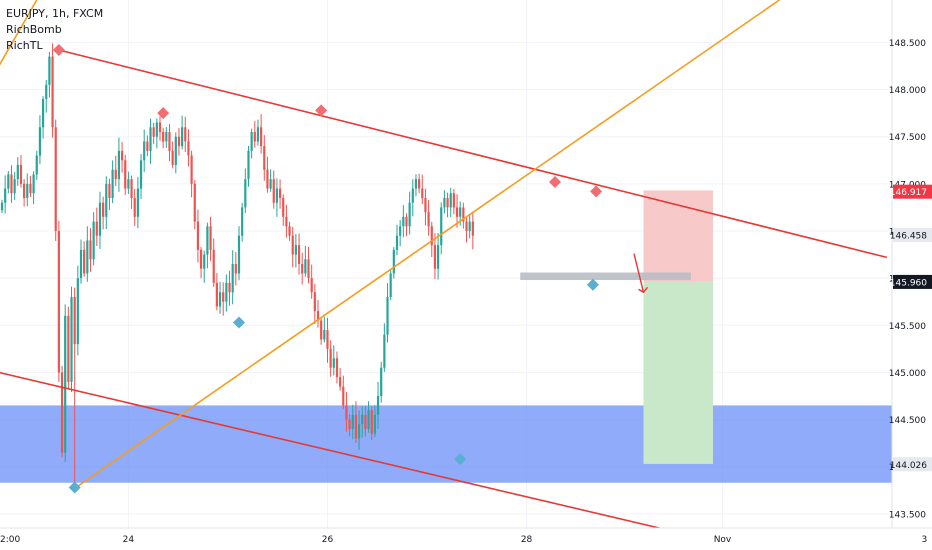 This screenshot has width=932, height=550. Describe the element at coordinates (55, 13) in the screenshot. I see `symbol-title: EURJPY, 1h, FXCM` at that location.